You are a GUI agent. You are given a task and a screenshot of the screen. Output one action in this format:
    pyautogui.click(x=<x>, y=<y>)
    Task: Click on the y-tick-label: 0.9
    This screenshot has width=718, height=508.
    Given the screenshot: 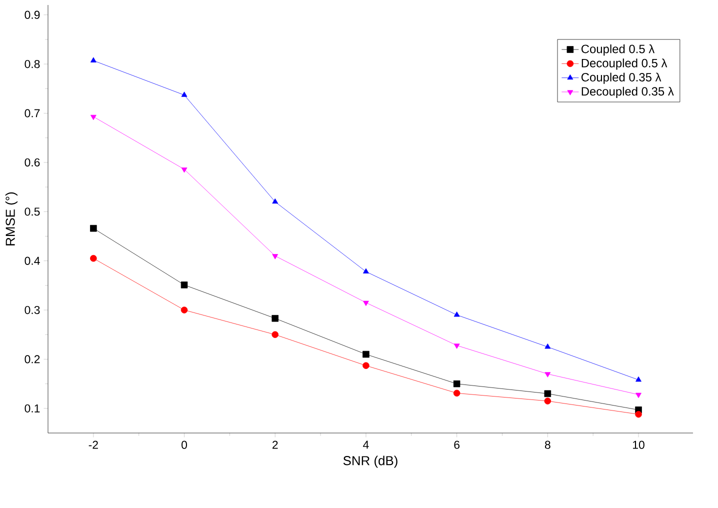 What is the action you would take?
    pyautogui.click(x=32, y=14)
    